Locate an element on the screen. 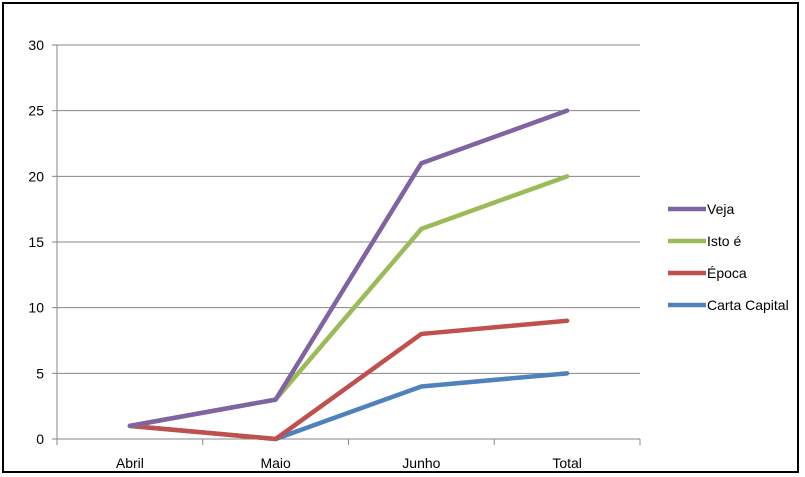 Image resolution: width=805 pixels, height=477 pixels. y-axis-tick-labels: 0 5 10 15 20 25 30 is located at coordinates (36, 242).